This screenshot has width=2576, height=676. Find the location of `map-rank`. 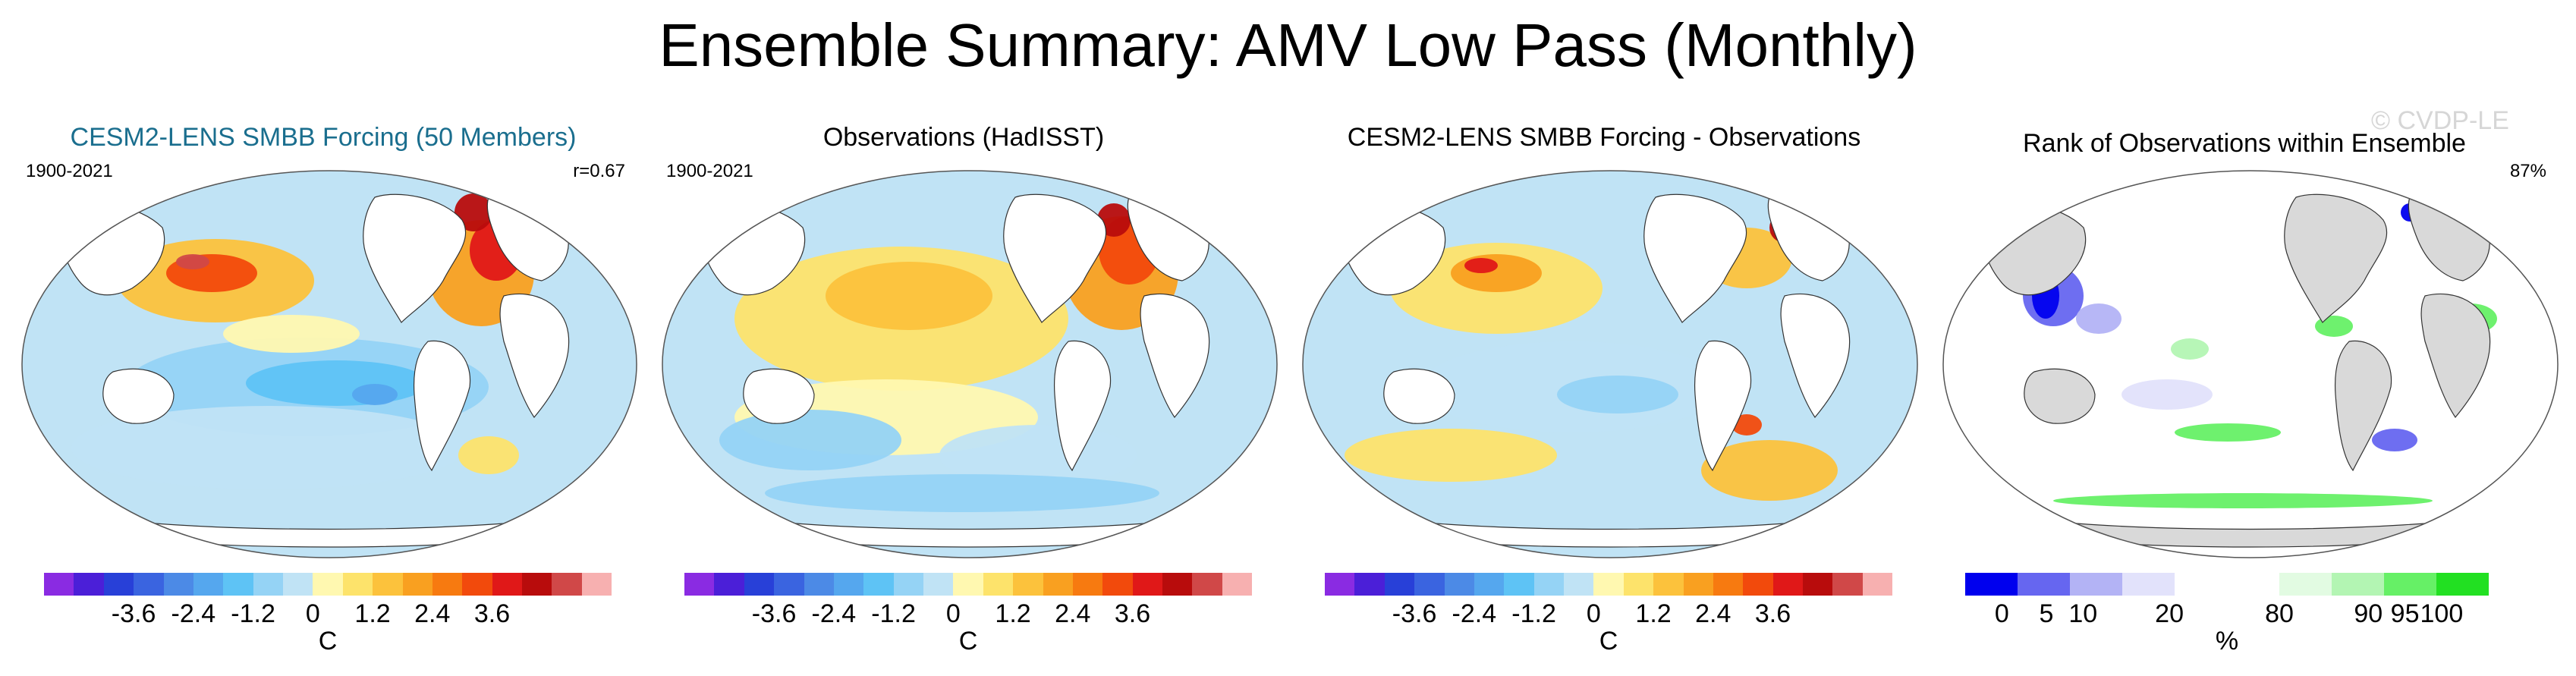

map-rank is located at coordinates (2250, 366).